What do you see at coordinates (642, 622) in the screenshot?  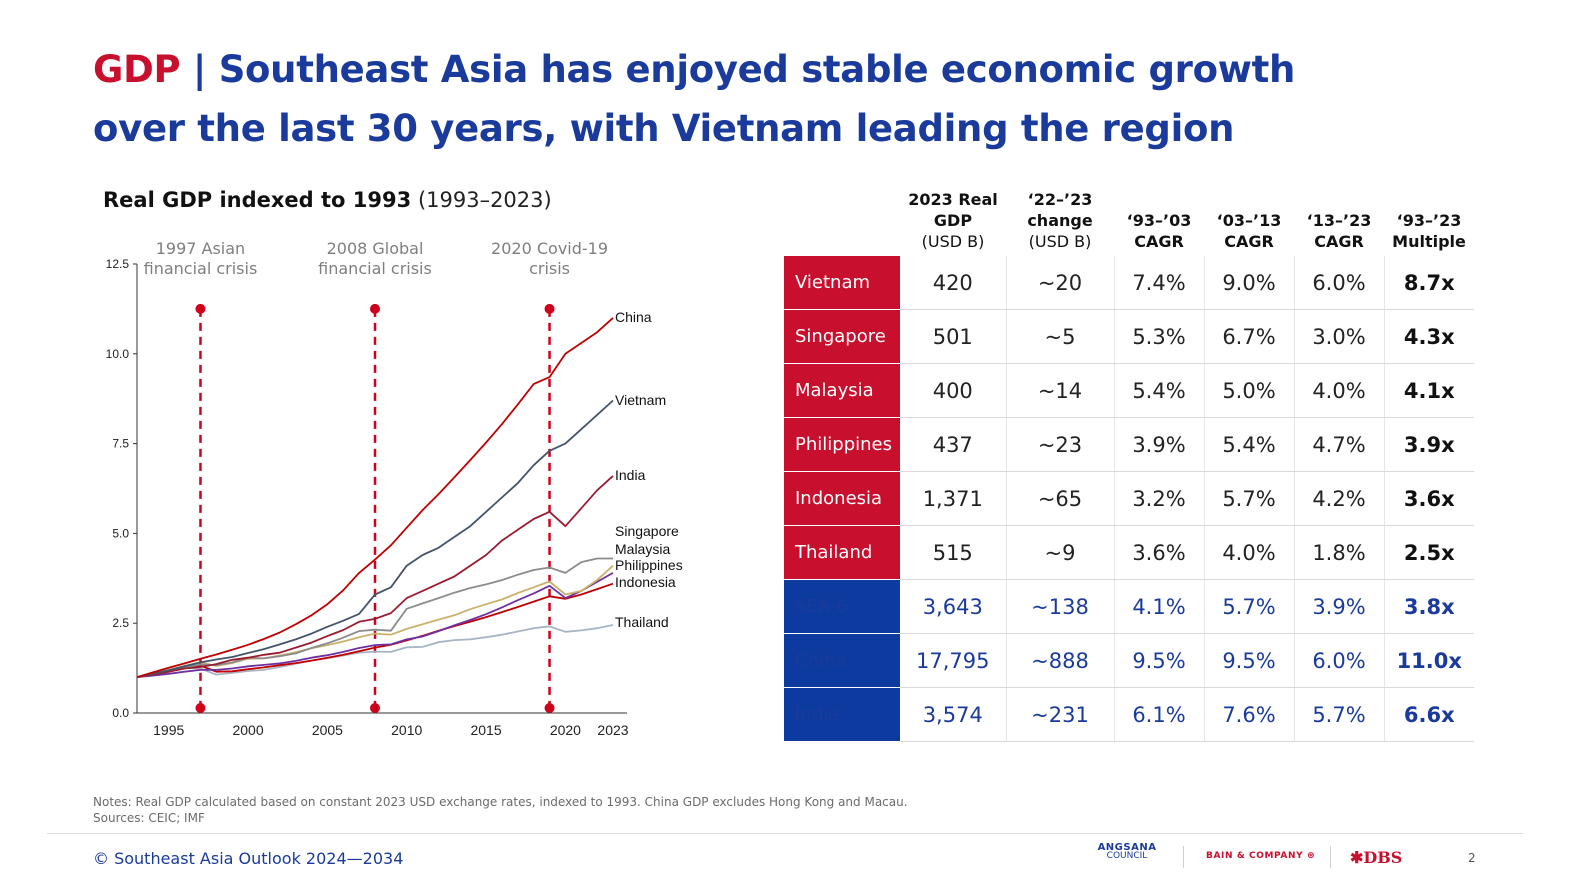 I see `series-label: Thailand` at bounding box center [642, 622].